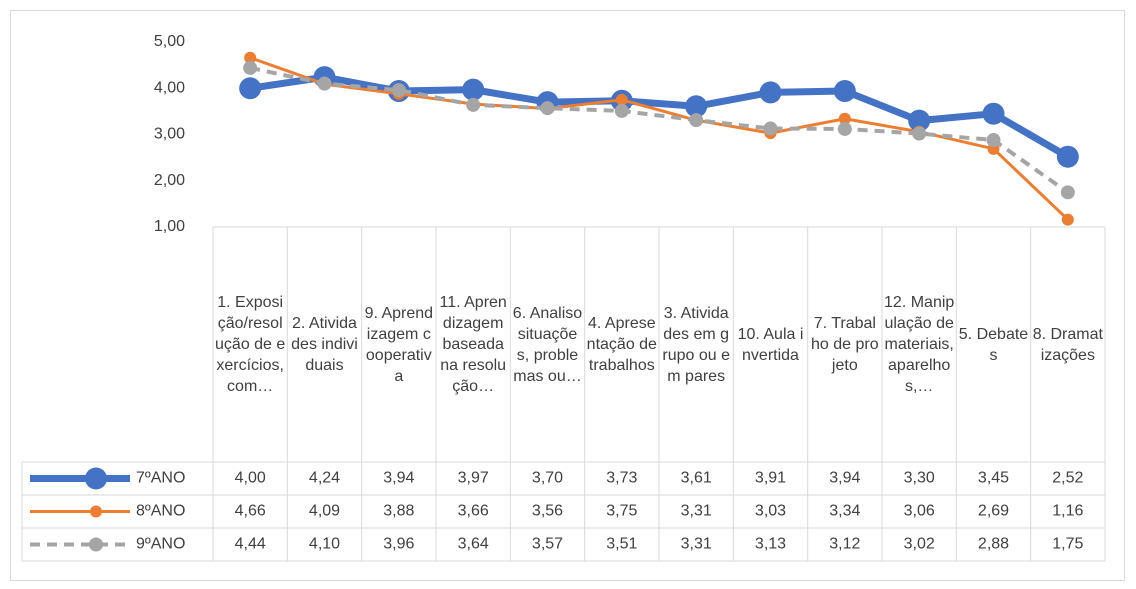 The width and height of the screenshot is (1136, 589). I want to click on y-tick-label: 1,00, so click(169, 226).